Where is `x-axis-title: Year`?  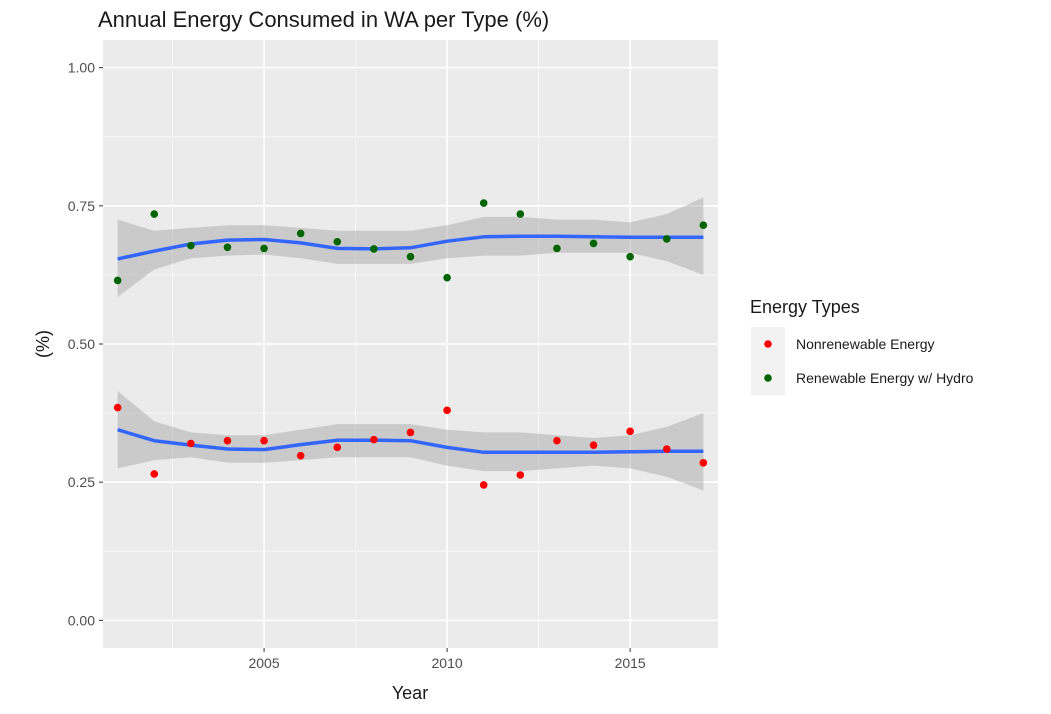
x-axis-title: Year is located at coordinates (410, 693).